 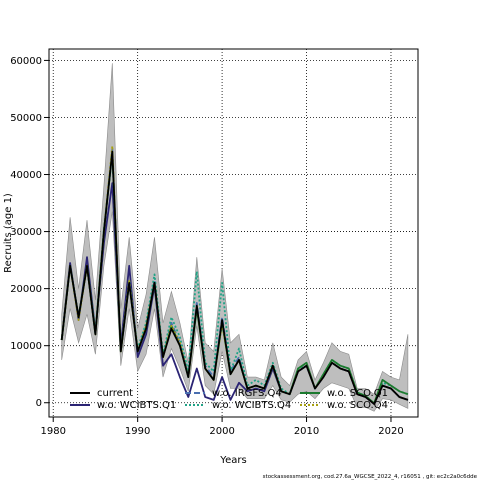 I want to click on y-tick-label: 50000, so click(x=26, y=118).